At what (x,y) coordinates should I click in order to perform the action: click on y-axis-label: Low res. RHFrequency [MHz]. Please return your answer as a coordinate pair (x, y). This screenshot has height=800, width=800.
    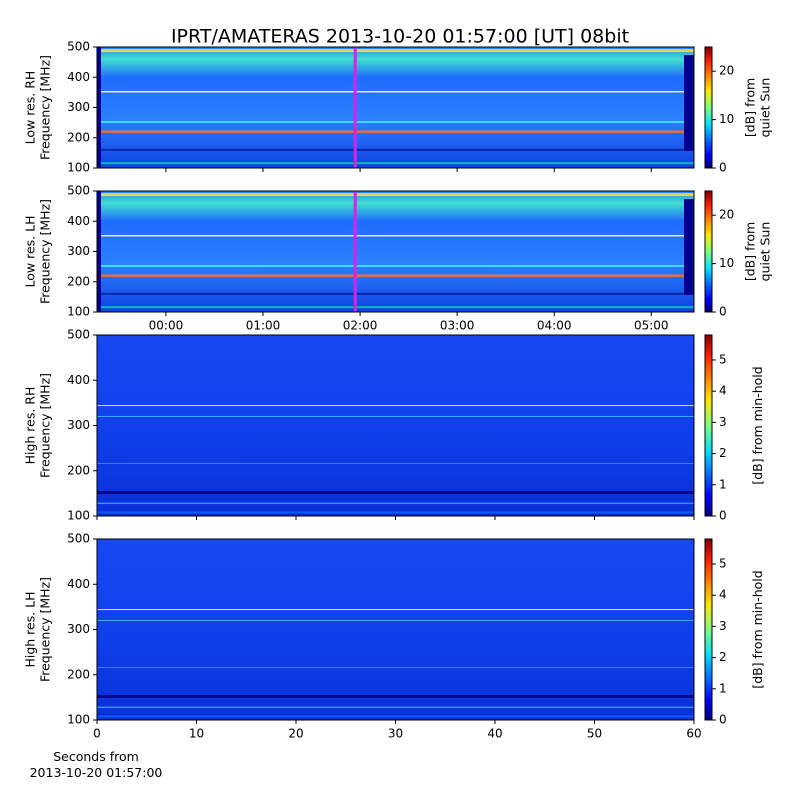
    Looking at the image, I should click on (37, 107).